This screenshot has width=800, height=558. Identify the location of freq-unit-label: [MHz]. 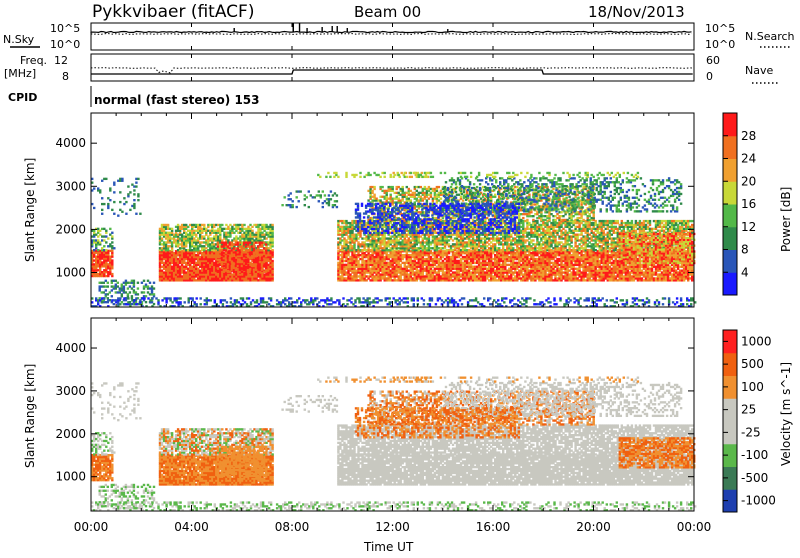
(20, 73).